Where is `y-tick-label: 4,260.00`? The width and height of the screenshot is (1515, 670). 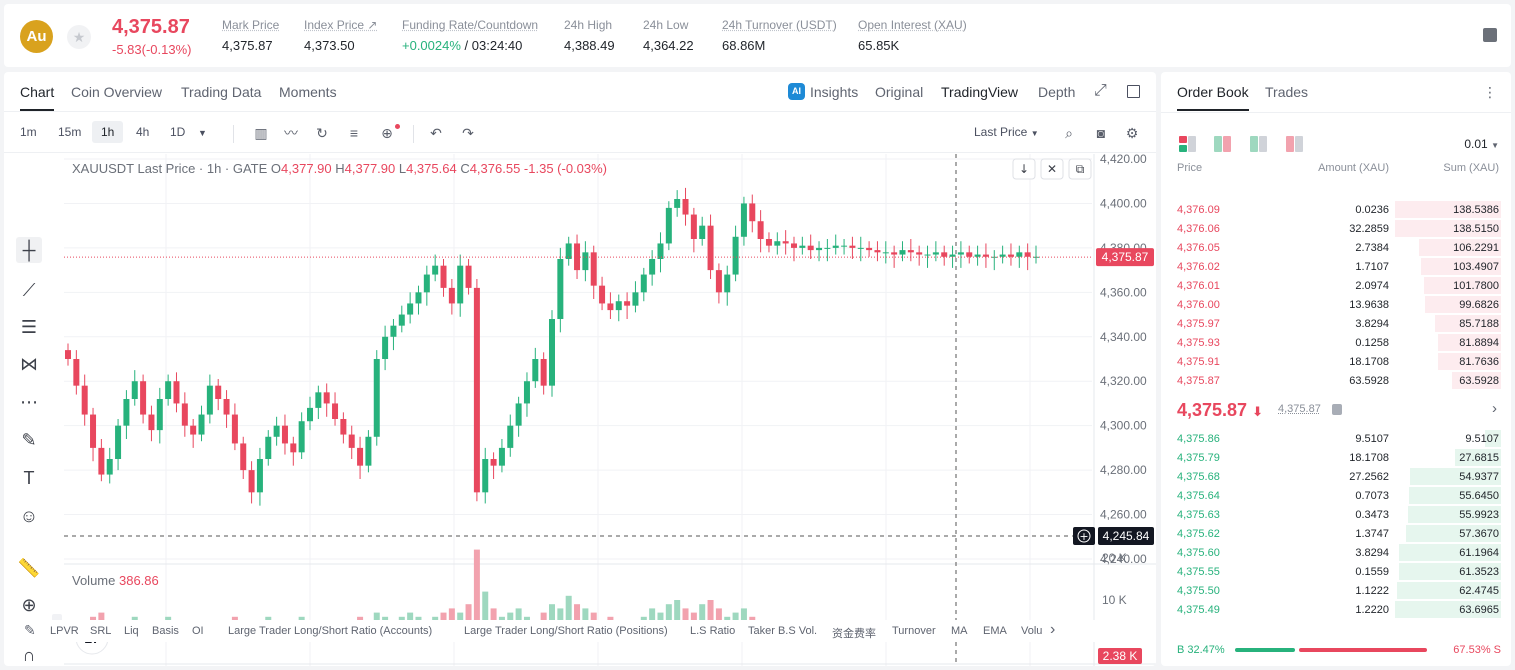
y-tick-label: 4,260.00 is located at coordinates (1123, 515).